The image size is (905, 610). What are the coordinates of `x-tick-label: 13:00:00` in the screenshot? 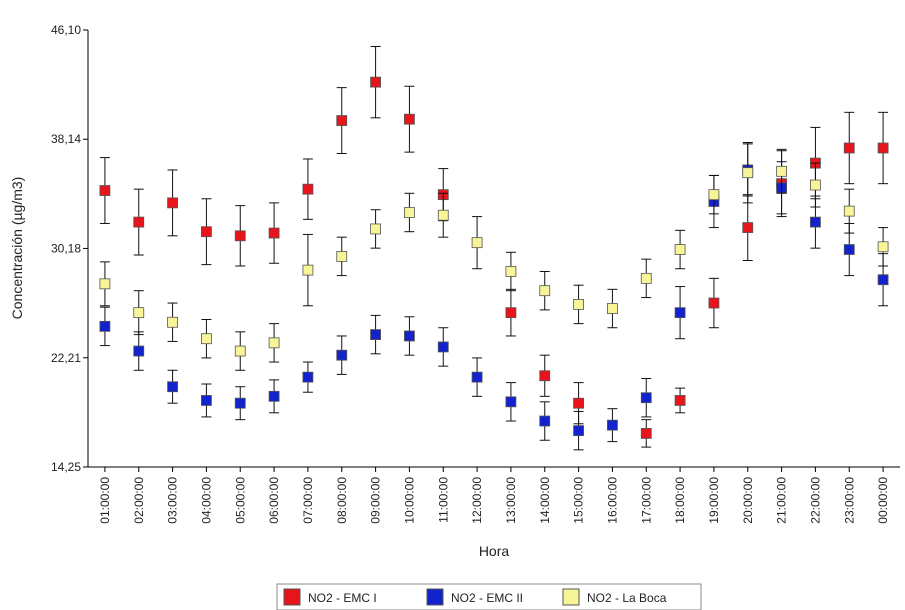 It's located at (511, 500).